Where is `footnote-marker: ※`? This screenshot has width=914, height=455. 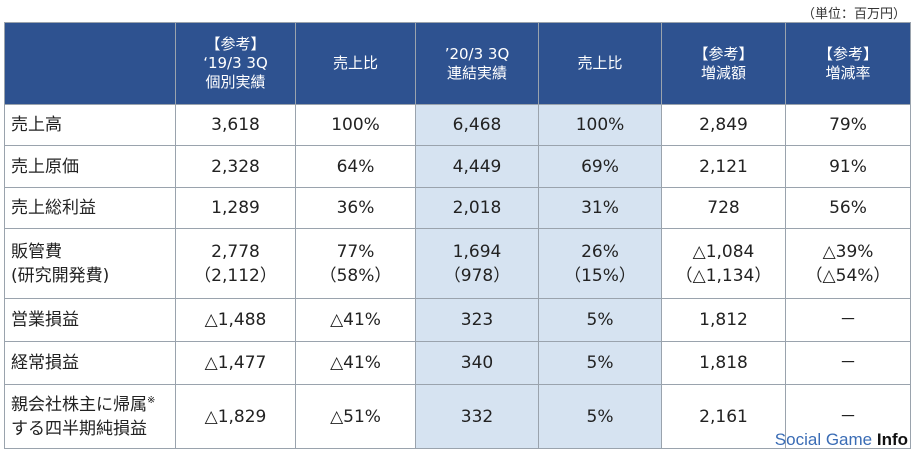 footnote-marker: ※ is located at coordinates (151, 400).